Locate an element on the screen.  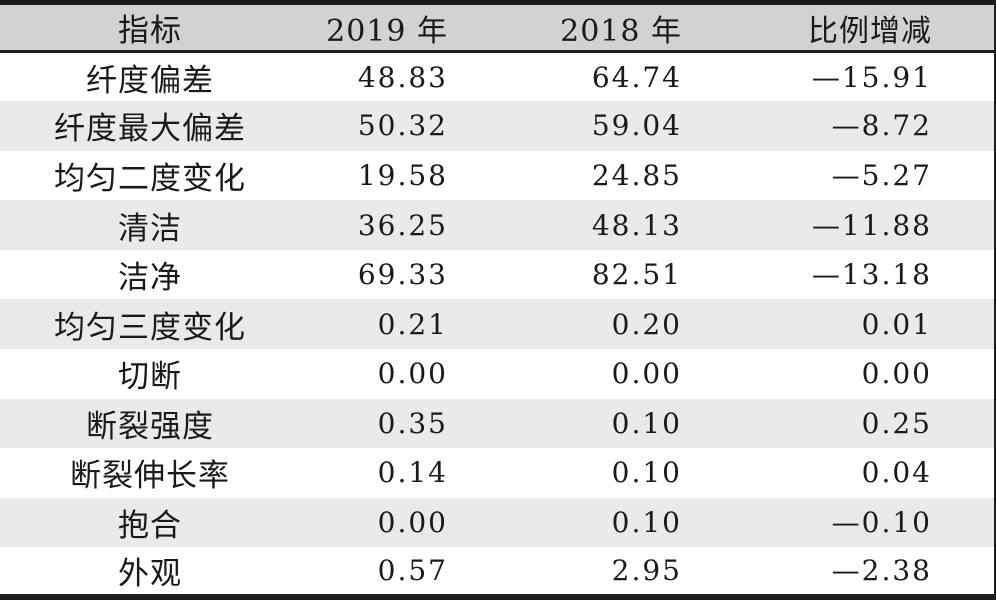
value-change-cell: —8.72 is located at coordinates (881, 126).